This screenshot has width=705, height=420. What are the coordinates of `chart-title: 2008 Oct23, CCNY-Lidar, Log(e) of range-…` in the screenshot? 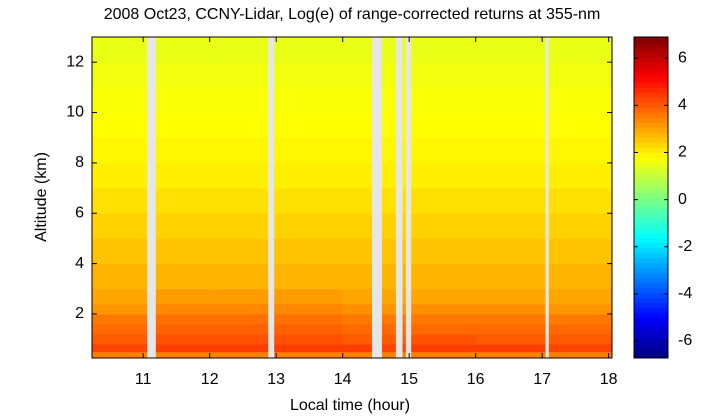 It's located at (352, 14).